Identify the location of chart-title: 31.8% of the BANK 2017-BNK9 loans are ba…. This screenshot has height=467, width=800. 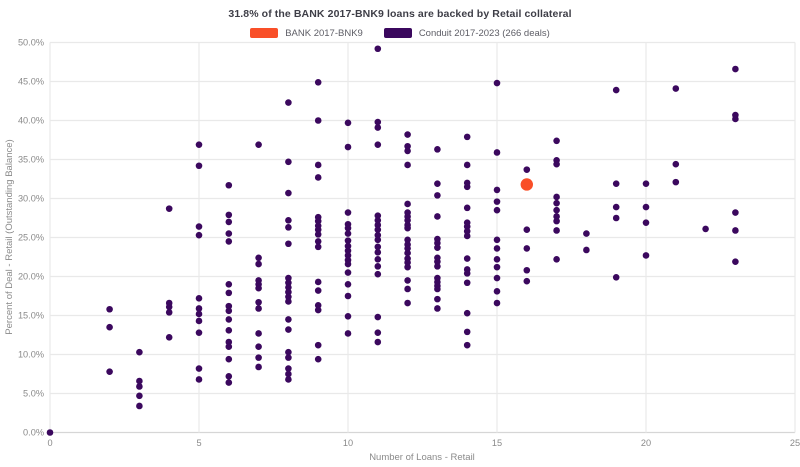
(400, 14).